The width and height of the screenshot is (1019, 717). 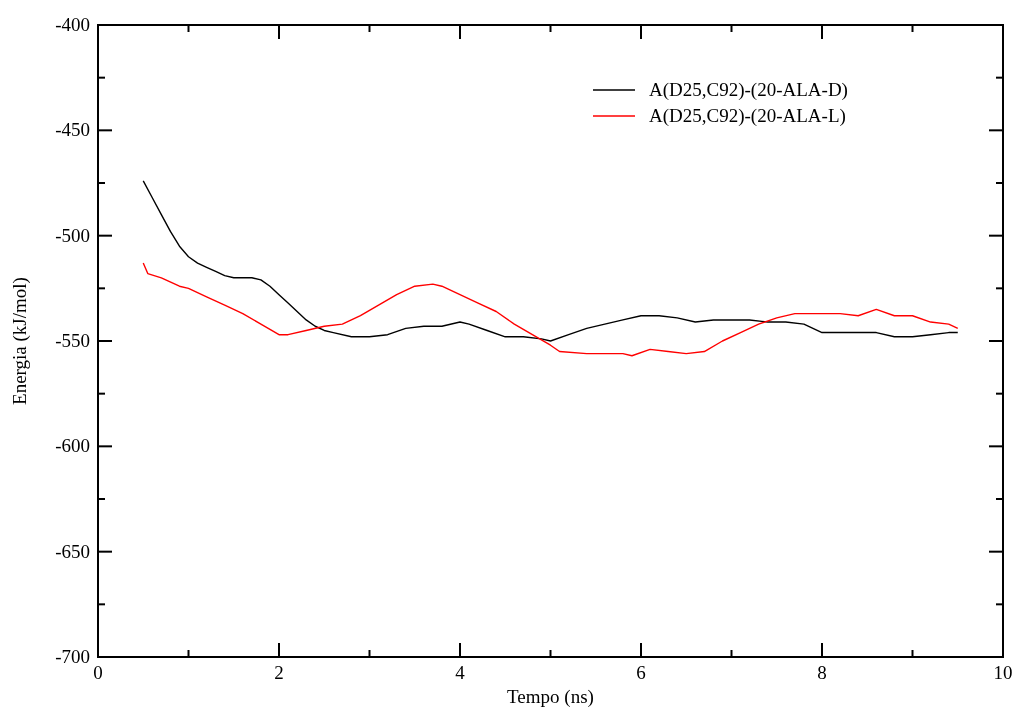 I want to click on y-tick-label: -450, so click(x=72, y=130).